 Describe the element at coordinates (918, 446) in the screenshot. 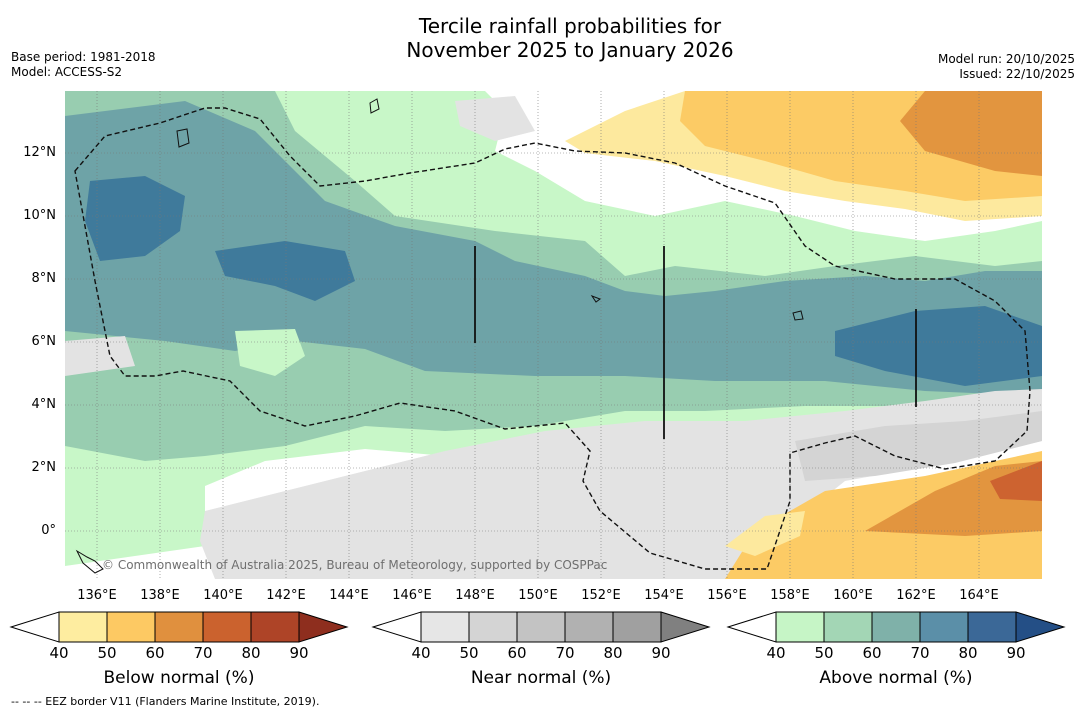

I see `near-normal-60-region-east` at that location.